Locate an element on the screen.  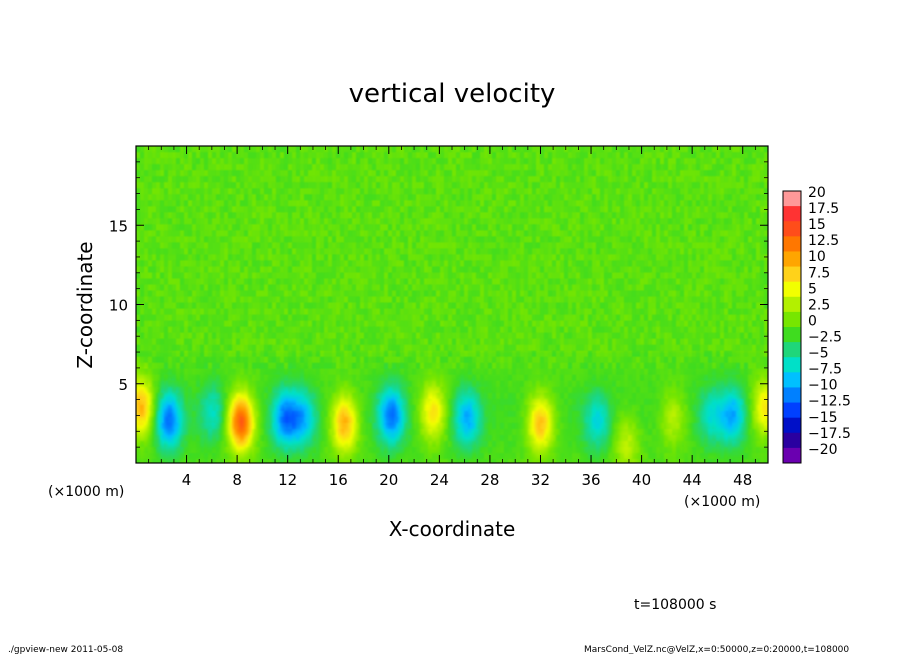
x-tick-label: 8 is located at coordinates (237, 480).